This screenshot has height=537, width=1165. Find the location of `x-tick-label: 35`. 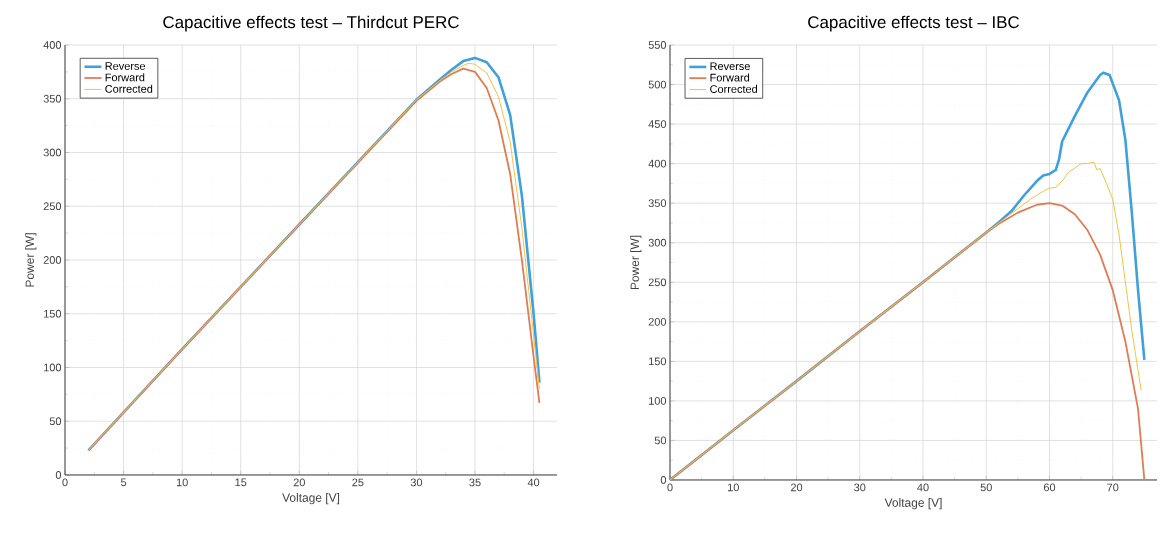

x-tick-label: 35 is located at coordinates (475, 482).